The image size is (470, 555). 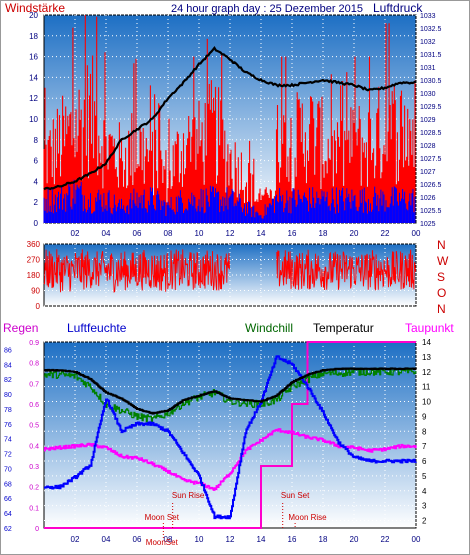 What do you see at coordinates (20, 328) in the screenshot?
I see `legend-rain: Regen` at bounding box center [20, 328].